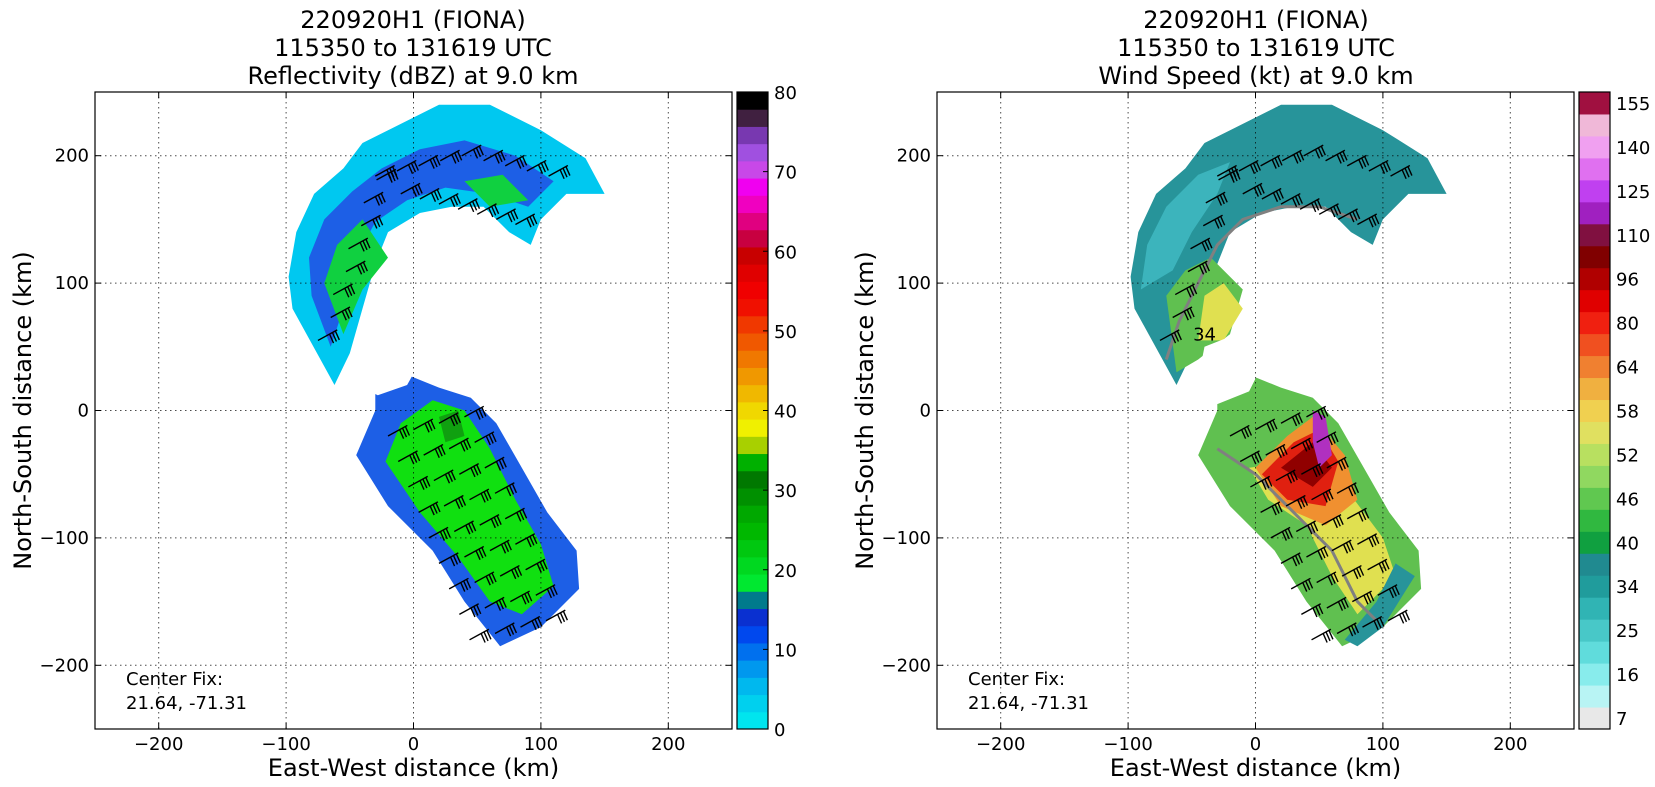 The width and height of the screenshot is (1655, 787). I want to click on colorbar-tick-label: 80, so click(785, 93).